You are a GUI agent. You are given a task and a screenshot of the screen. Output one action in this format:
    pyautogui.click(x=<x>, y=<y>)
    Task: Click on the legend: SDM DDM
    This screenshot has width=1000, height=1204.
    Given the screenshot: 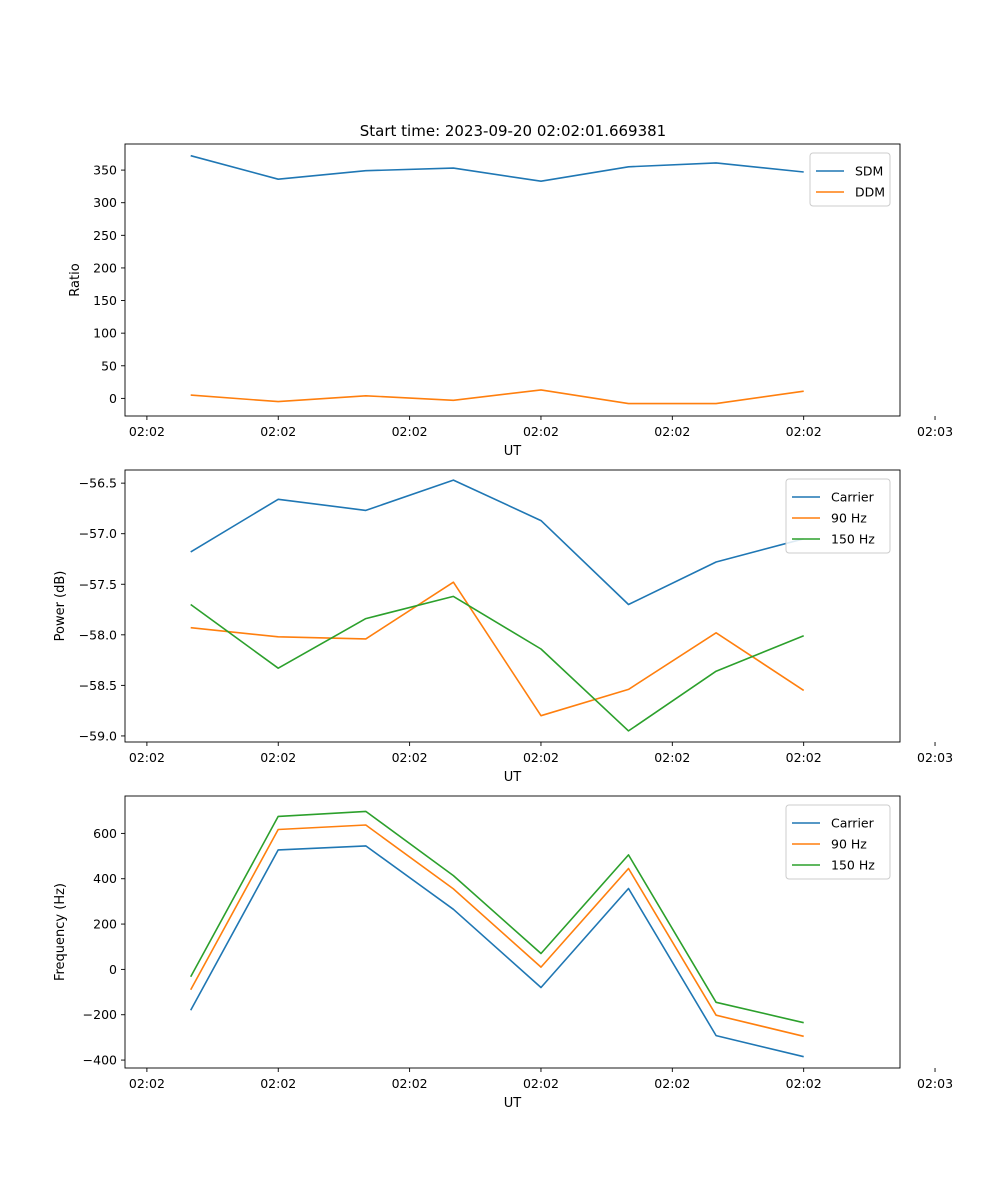 What is the action you would take?
    pyautogui.click(x=850, y=179)
    